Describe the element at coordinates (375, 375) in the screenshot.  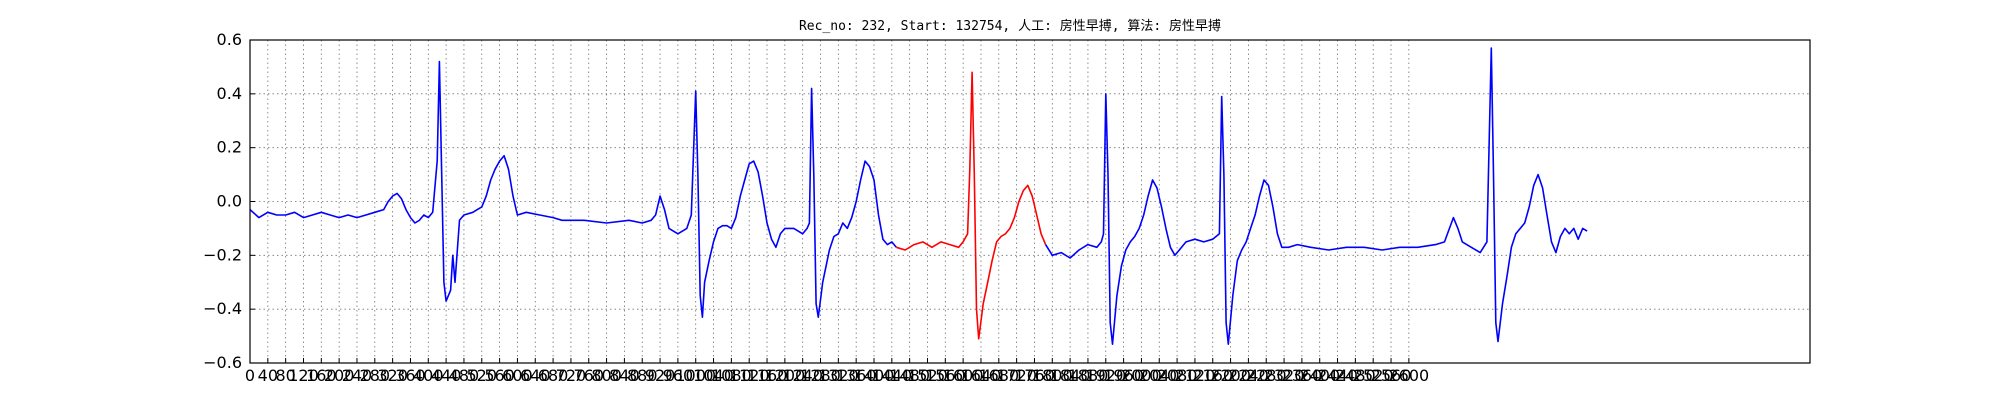
I see `x-tick-label: 280` at that location.